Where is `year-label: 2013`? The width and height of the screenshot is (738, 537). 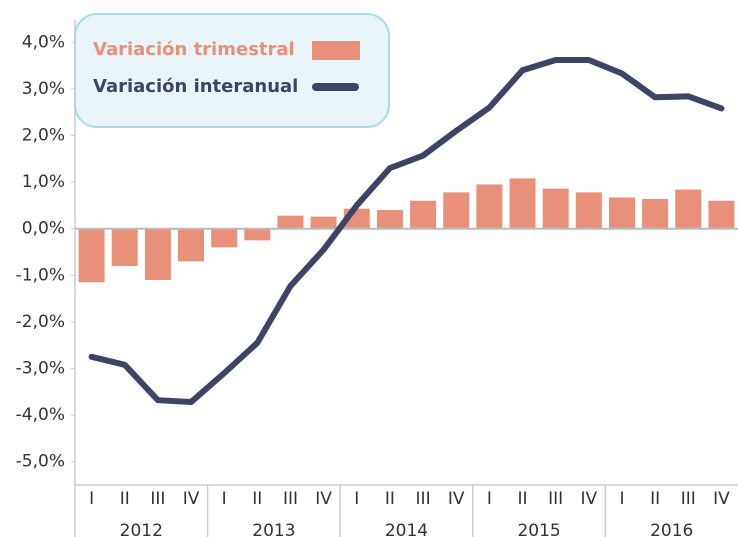
year-label: 2013 is located at coordinates (273, 529).